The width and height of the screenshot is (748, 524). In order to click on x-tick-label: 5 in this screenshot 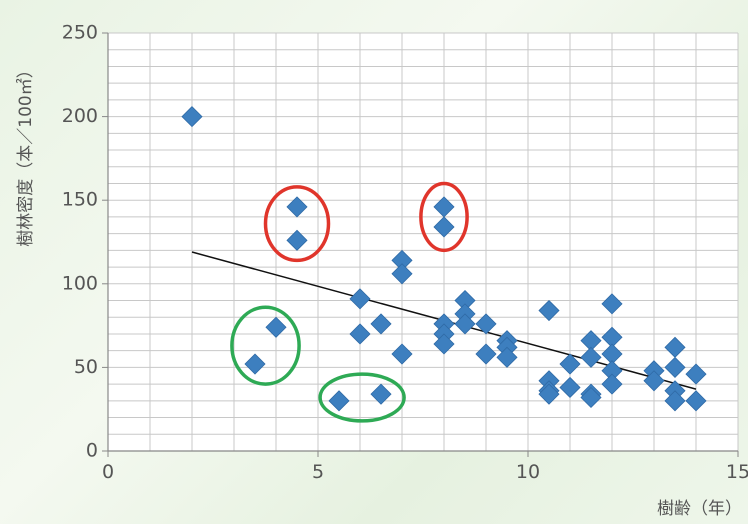, I will do `click(318, 472)`.